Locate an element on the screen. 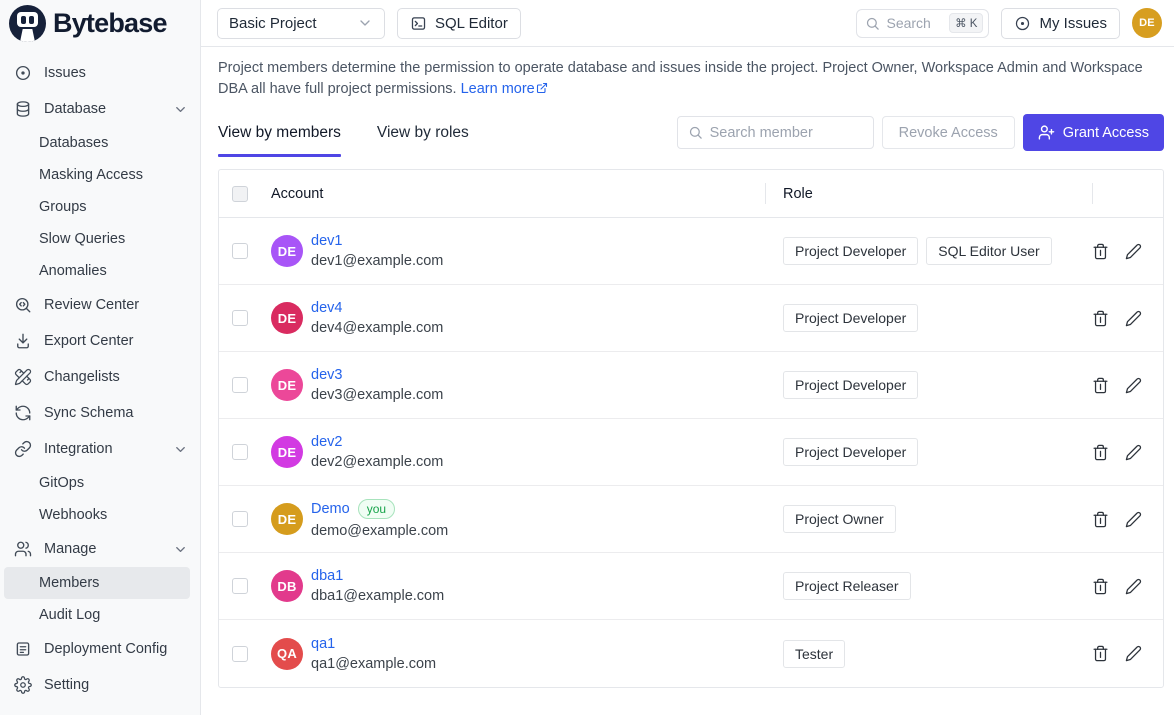 The width and height of the screenshot is (1174, 715). sidebar-item-label: Export Center is located at coordinates (89, 341).